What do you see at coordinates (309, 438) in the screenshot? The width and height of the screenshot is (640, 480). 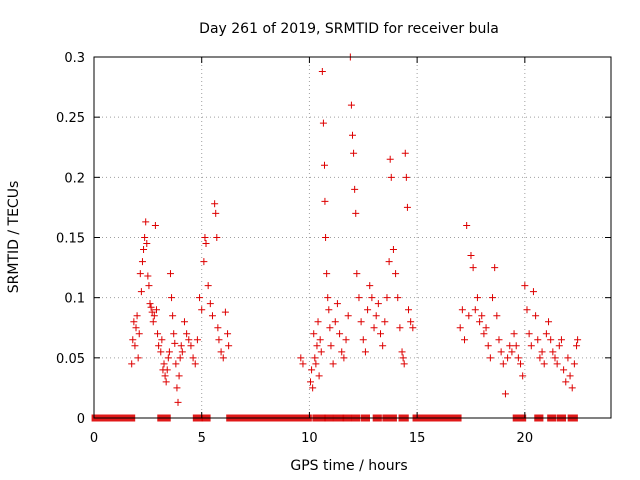 I see `x-tick-label: 10` at bounding box center [309, 438].